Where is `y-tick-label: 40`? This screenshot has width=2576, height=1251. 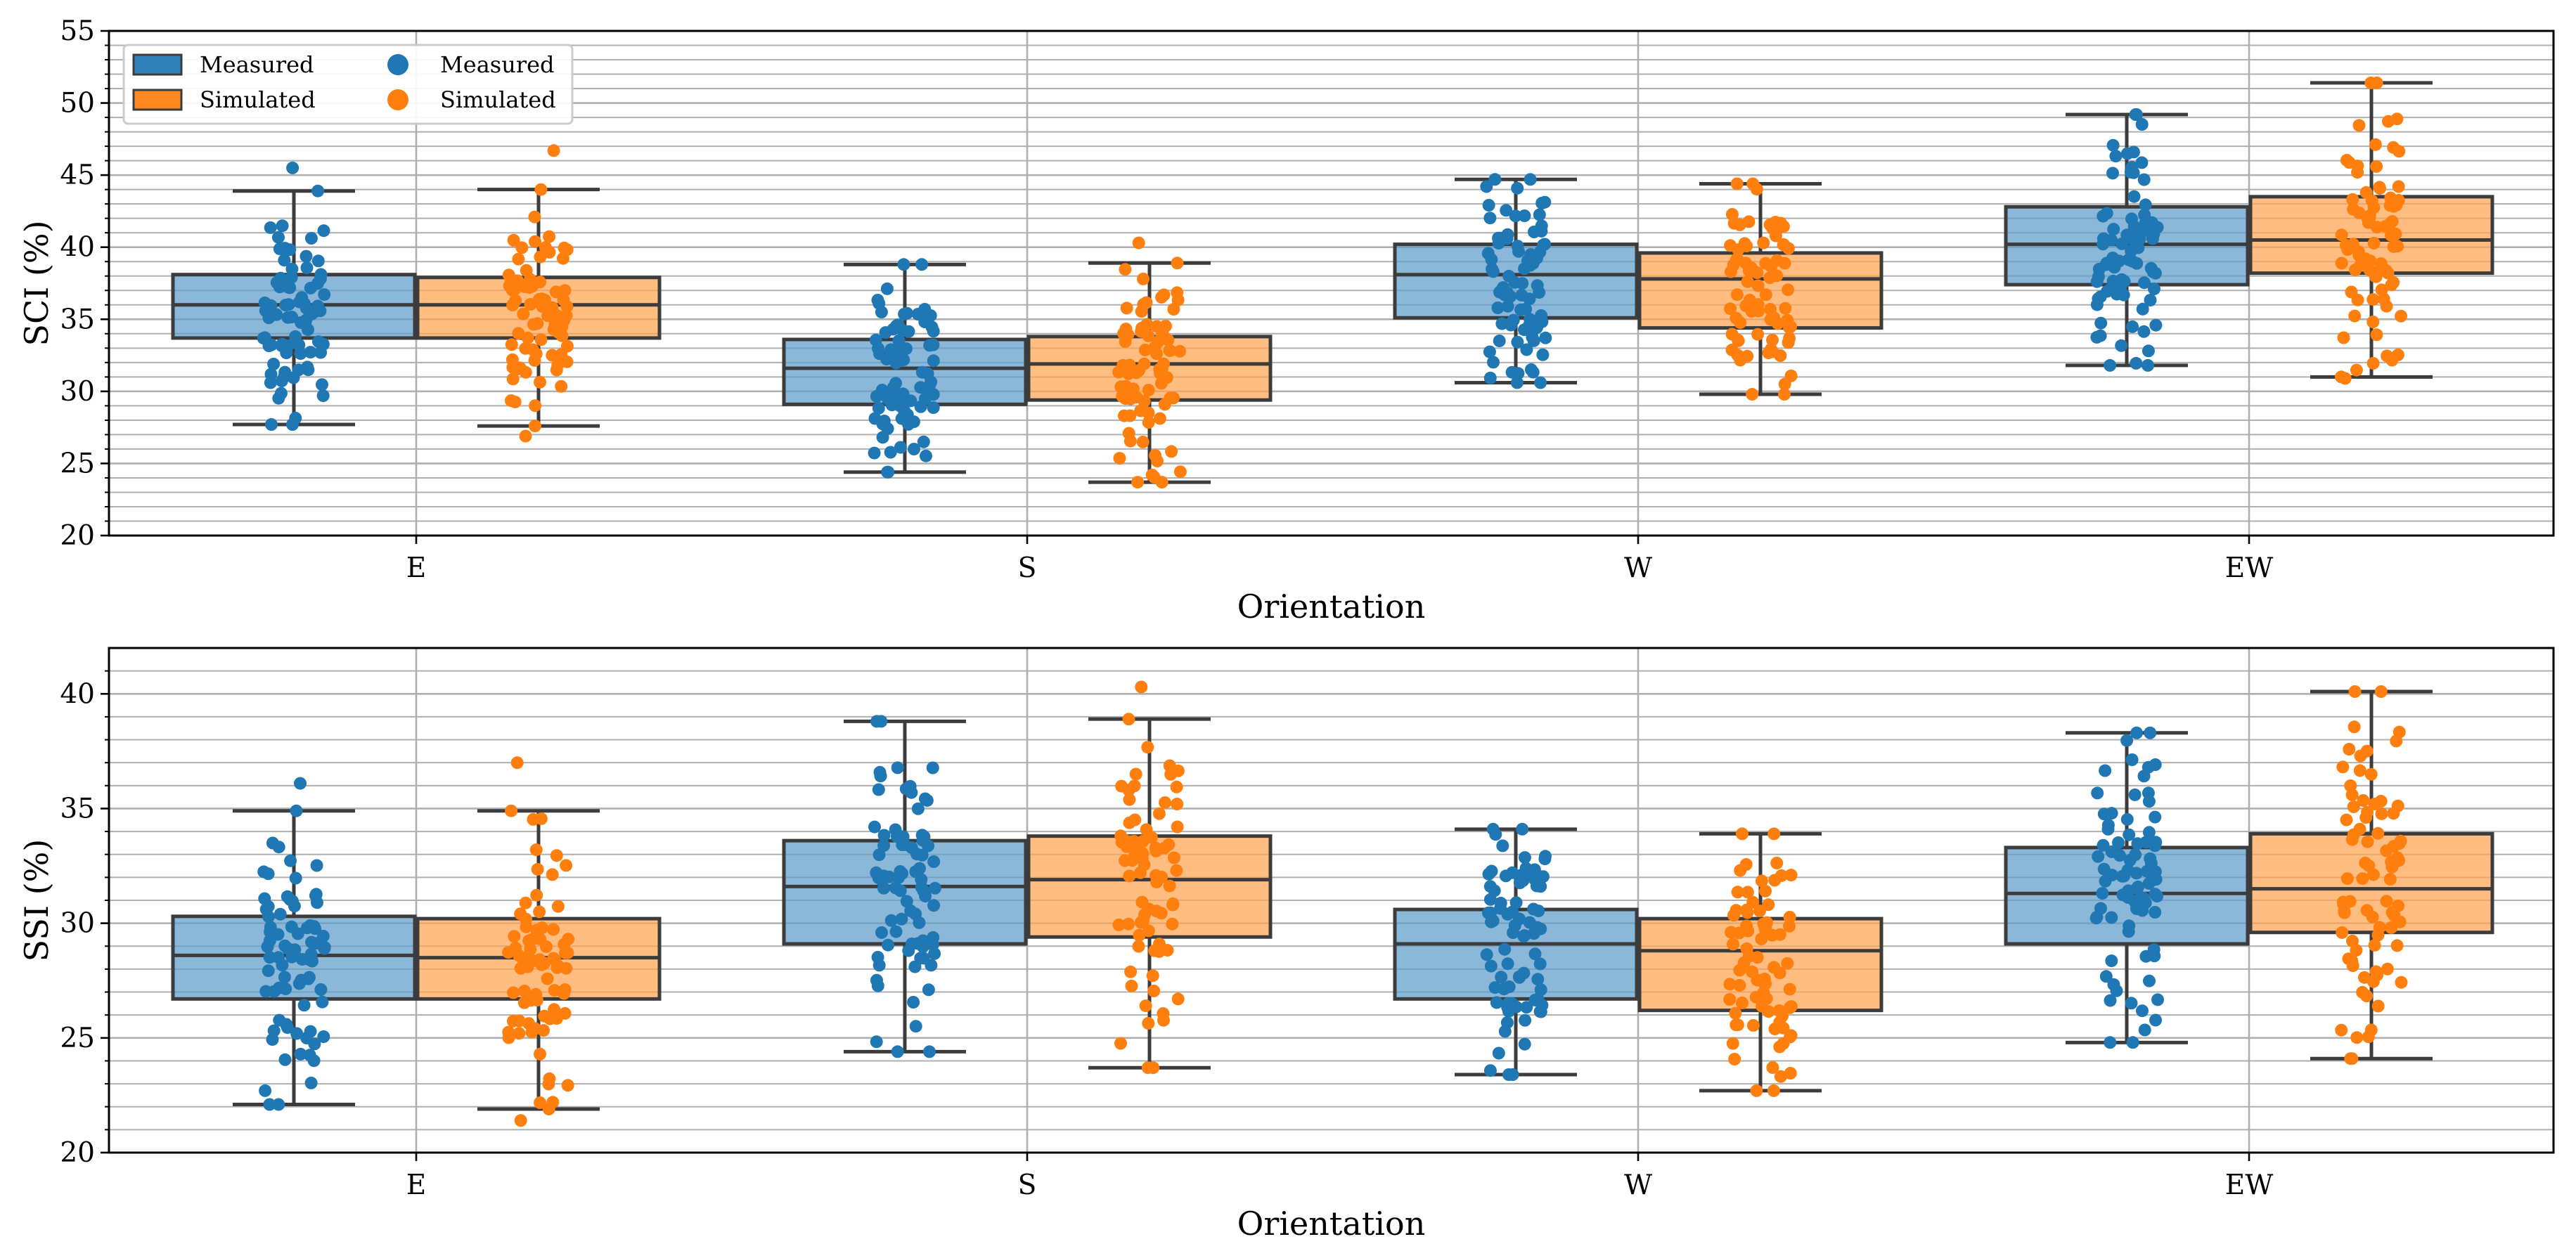 y-tick-label: 40 is located at coordinates (77, 248).